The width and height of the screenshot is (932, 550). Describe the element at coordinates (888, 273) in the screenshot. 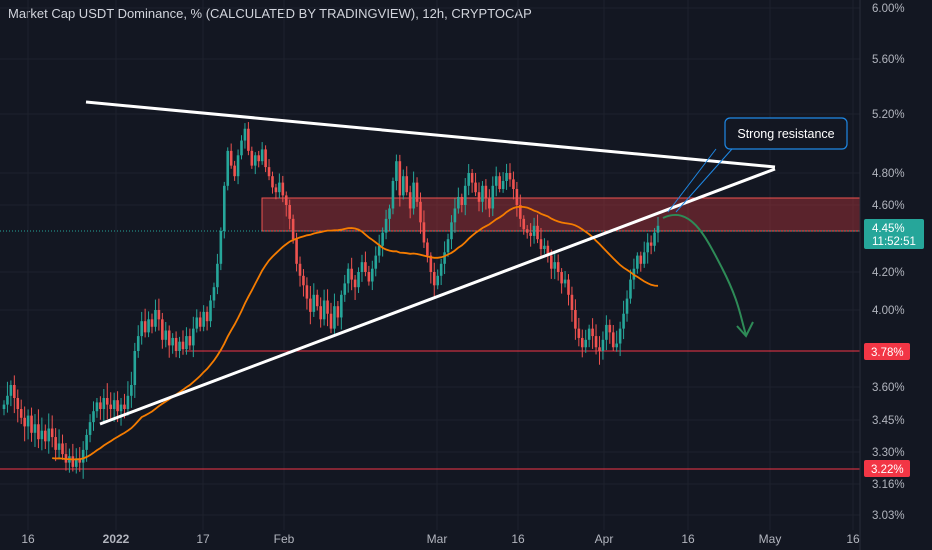

I see `y-tick-label: 4.20%` at that location.